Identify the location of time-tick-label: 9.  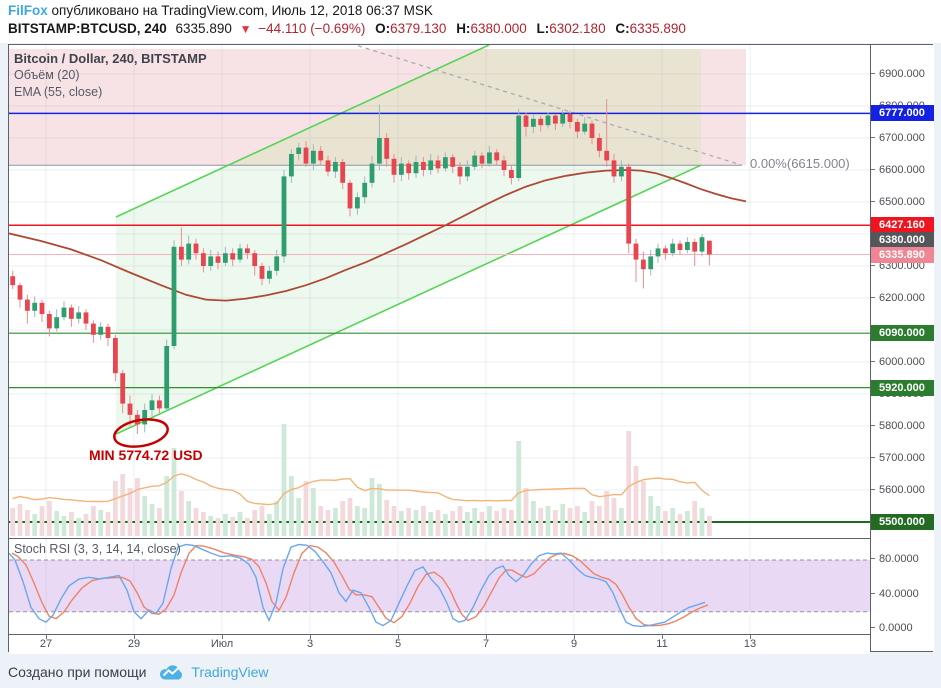
(574, 644).